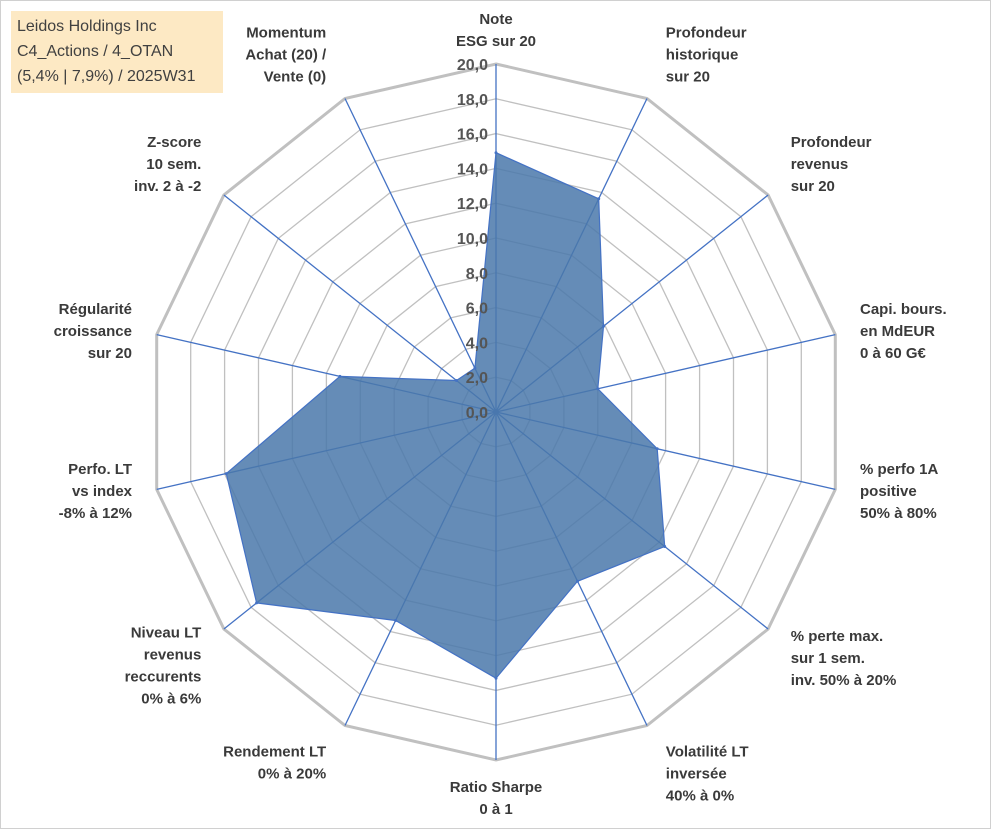  I want to click on axis-label-5: % perfo 1A positive 50% à 80%, so click(899, 491).